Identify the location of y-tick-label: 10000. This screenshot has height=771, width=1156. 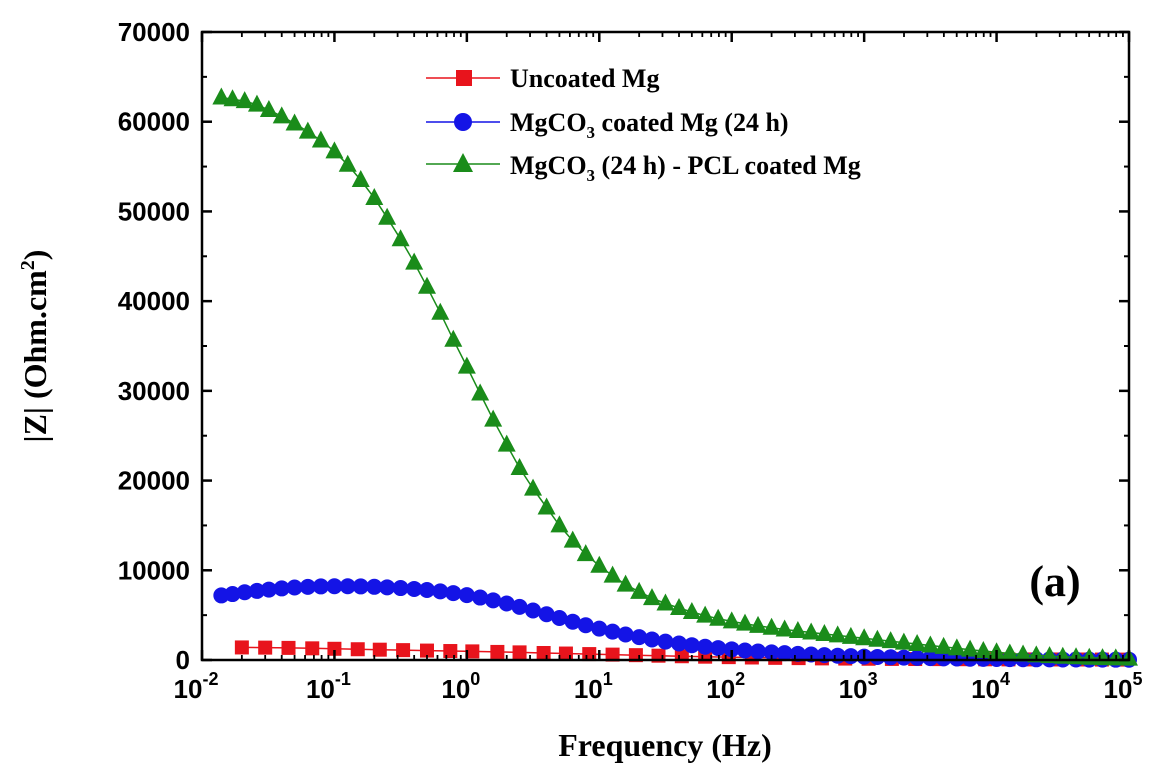
(154, 570).